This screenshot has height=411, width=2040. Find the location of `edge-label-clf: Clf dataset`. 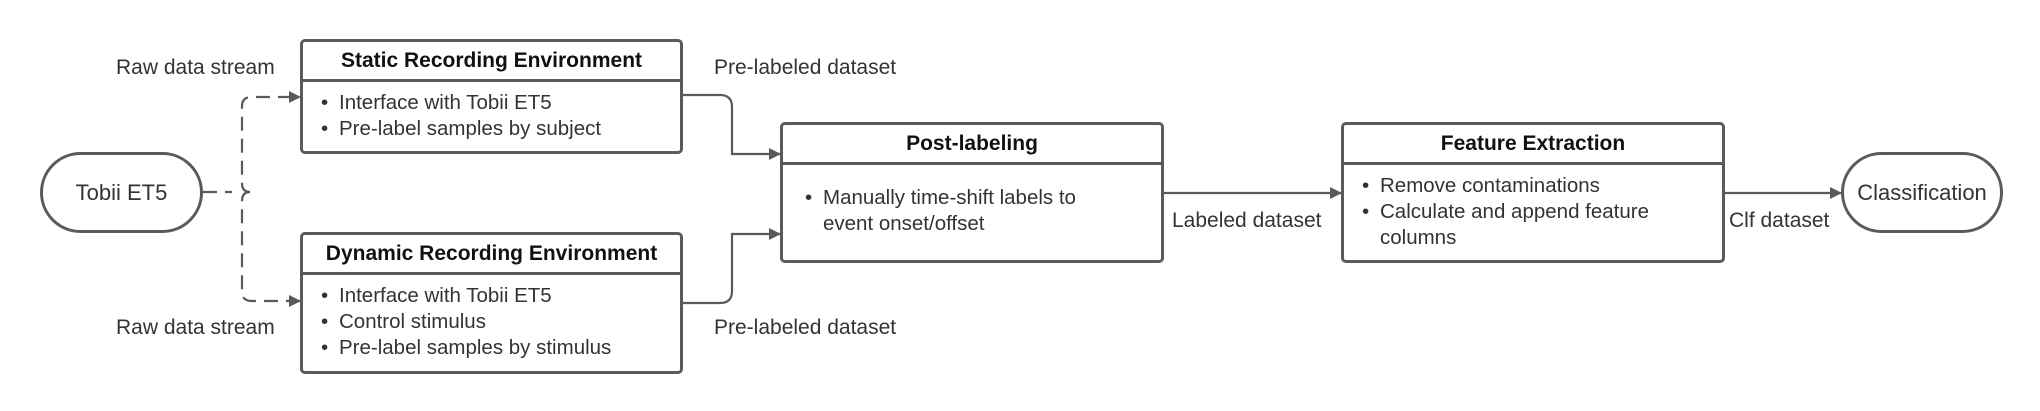

edge-label-clf: Clf dataset is located at coordinates (1779, 220).